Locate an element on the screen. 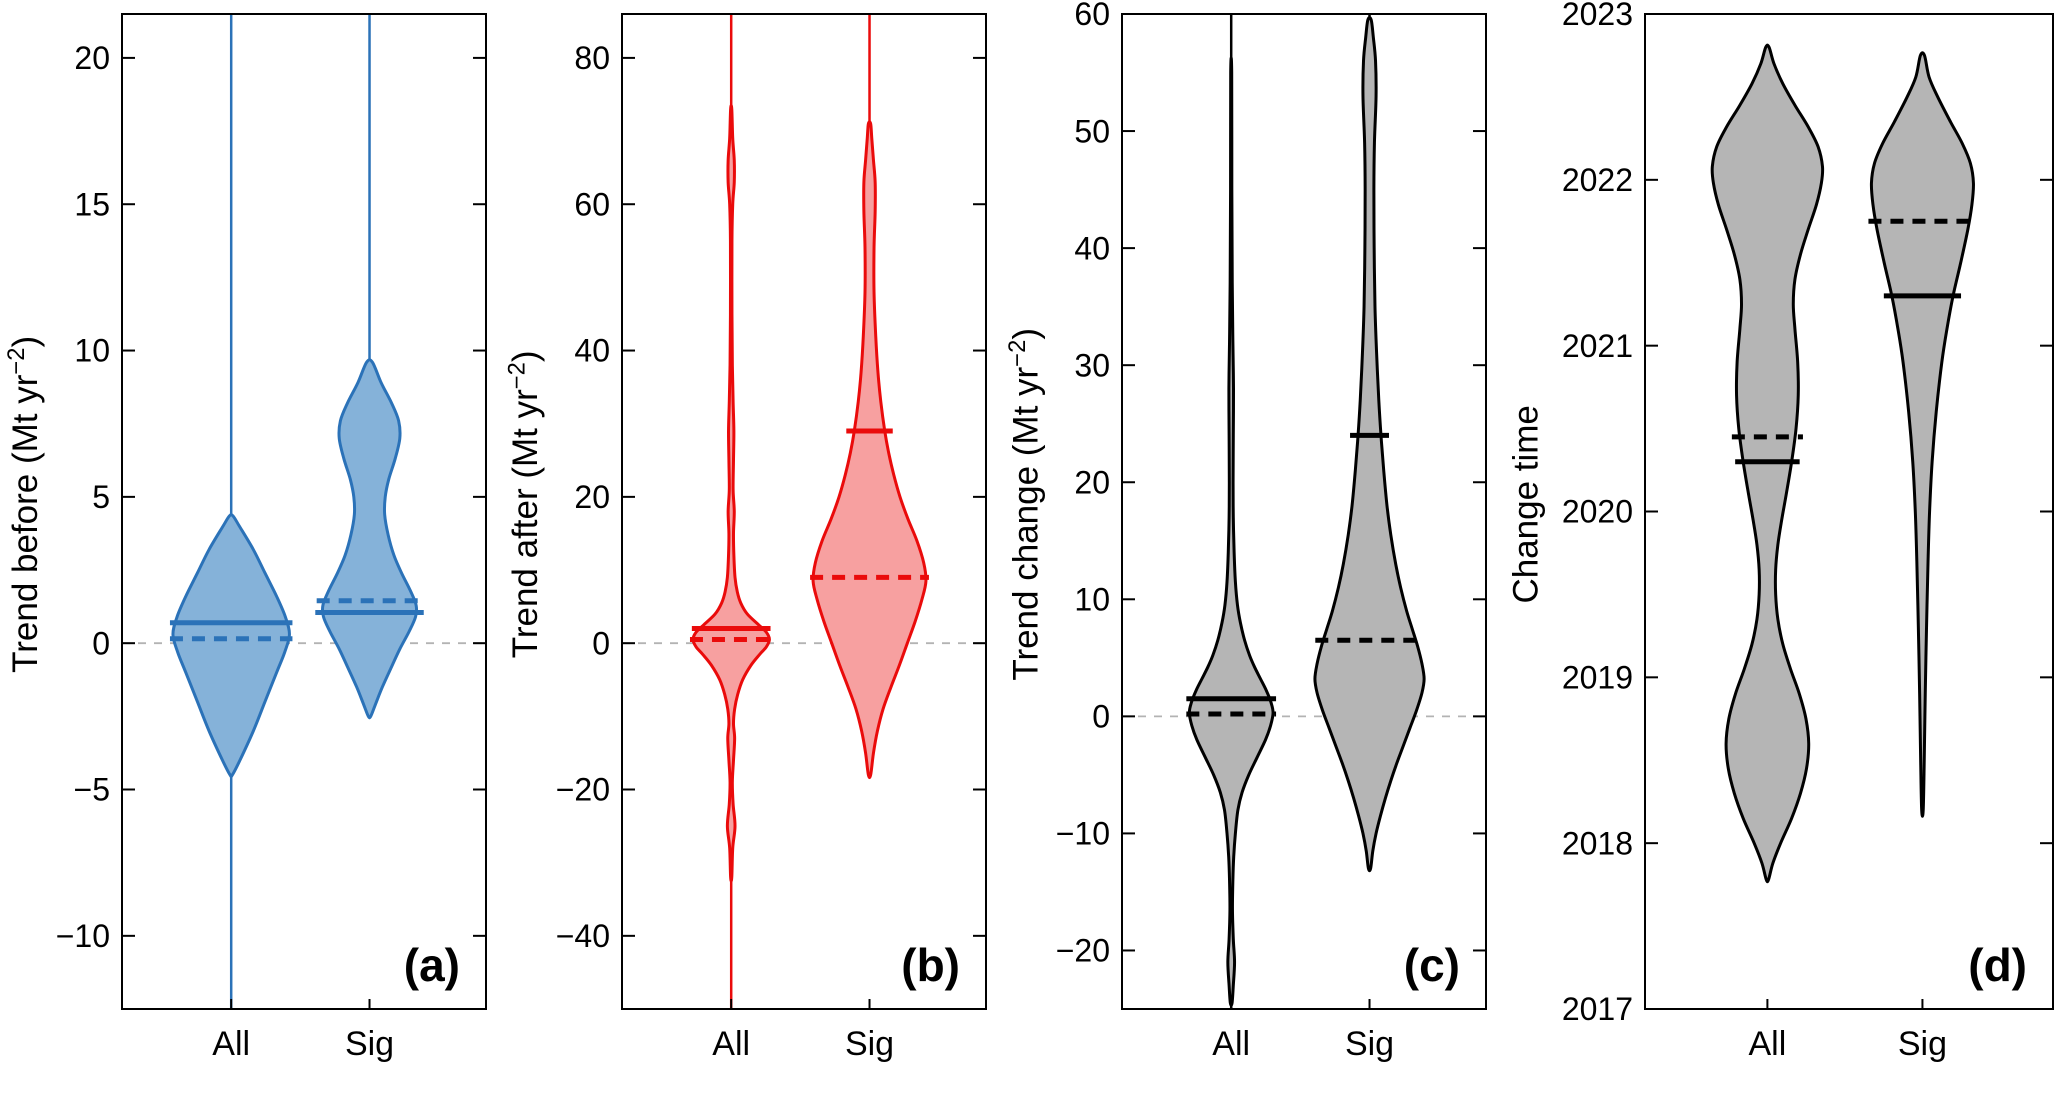 Image resolution: width=2067 pixels, height=1093 pixels. y-tick-label: 2022 is located at coordinates (1597, 180).